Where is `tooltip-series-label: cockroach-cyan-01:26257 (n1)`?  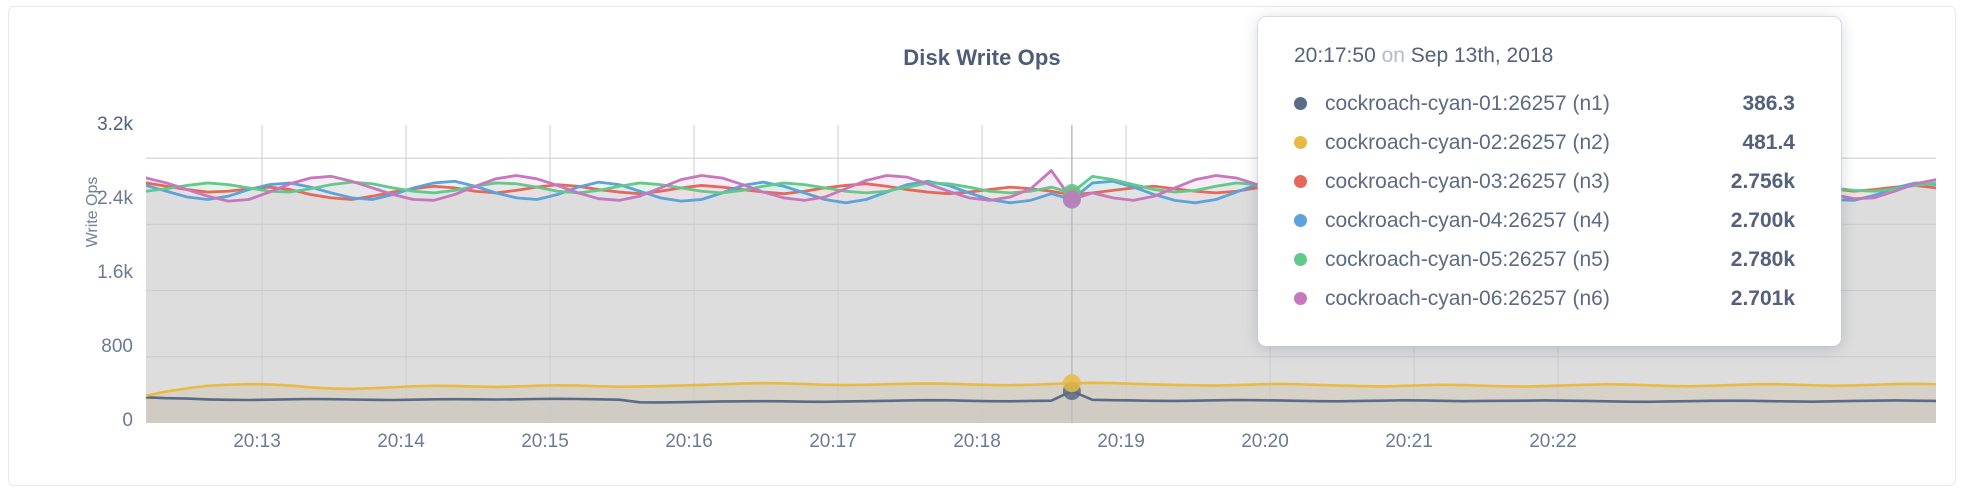 tooltip-series-label: cockroach-cyan-01:26257 (n1) is located at coordinates (1467, 103).